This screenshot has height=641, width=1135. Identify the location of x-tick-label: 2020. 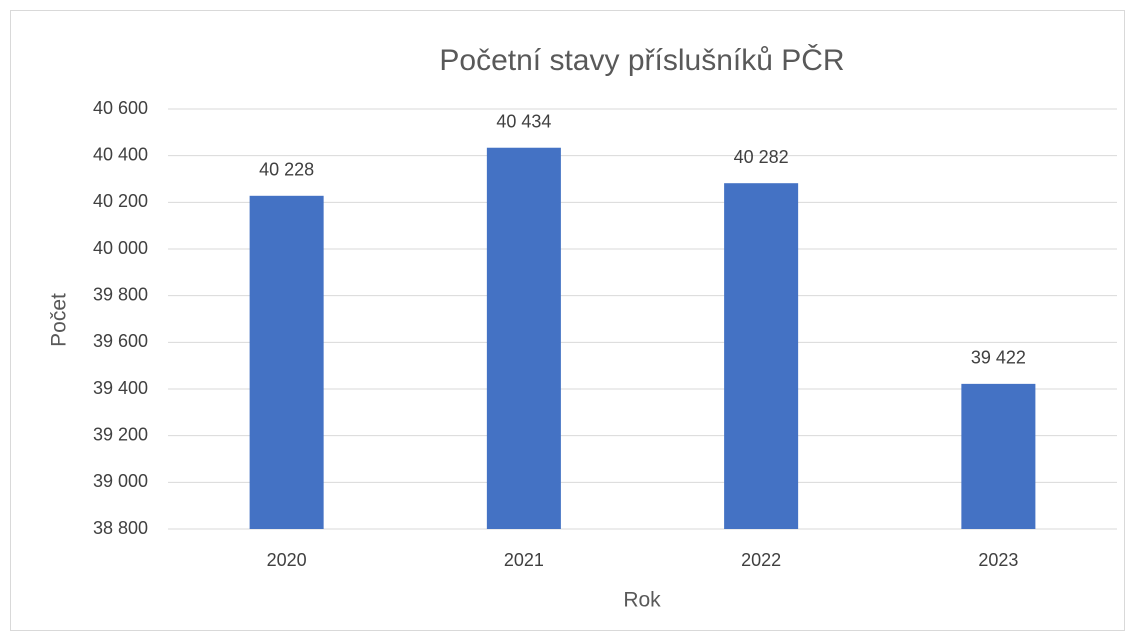
(287, 560).